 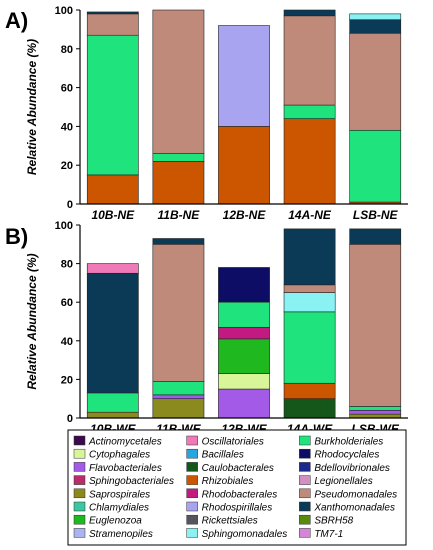 I want to click on legend-item-xanthomonadales: Xanthomonadales, so click(x=347, y=507).